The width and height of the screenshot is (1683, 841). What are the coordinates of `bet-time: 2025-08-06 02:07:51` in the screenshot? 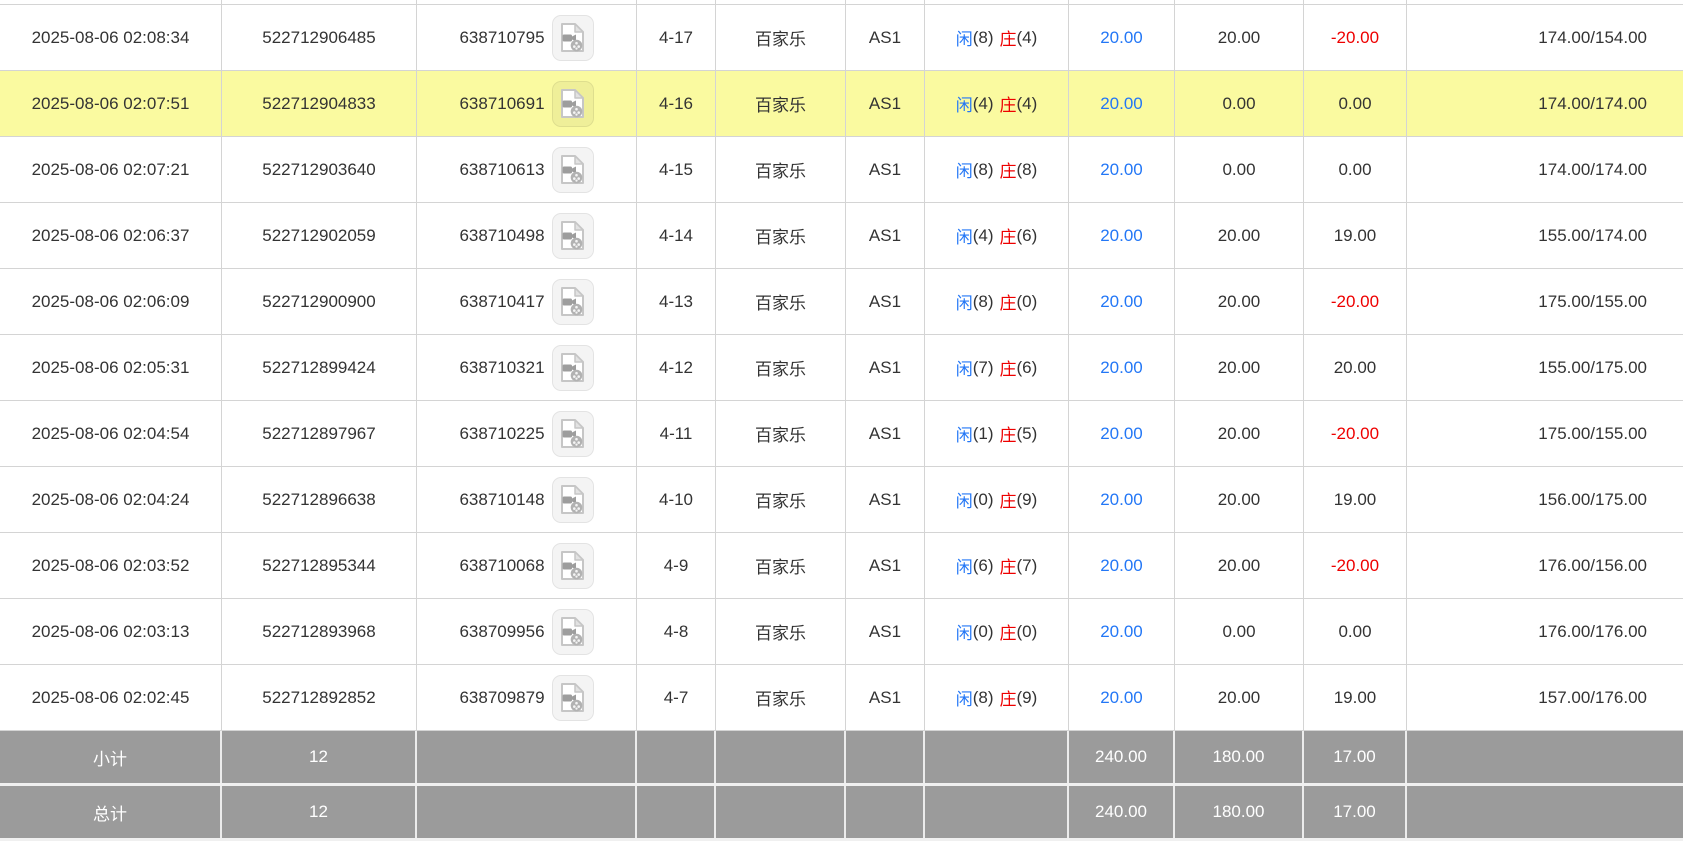 It's located at (111, 103).